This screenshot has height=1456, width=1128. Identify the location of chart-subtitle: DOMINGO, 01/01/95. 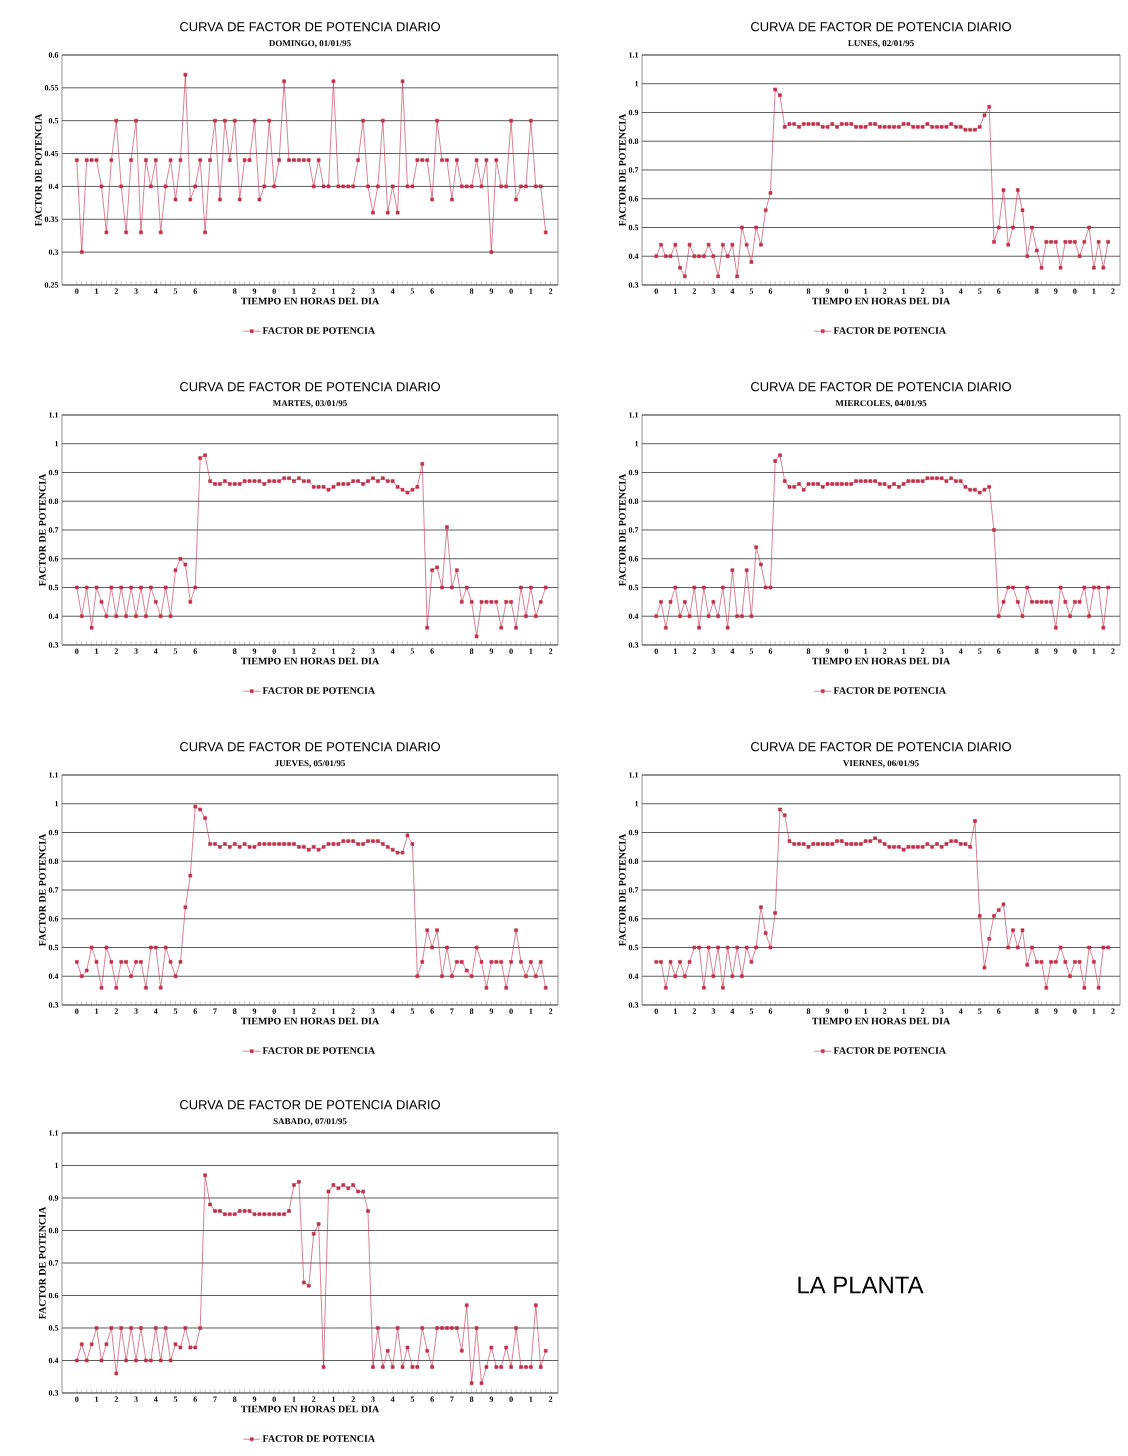
(310, 44).